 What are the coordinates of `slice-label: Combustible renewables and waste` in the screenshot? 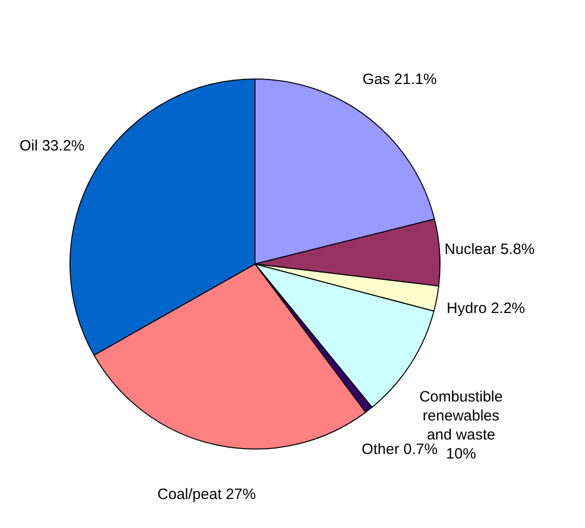 It's located at (461, 416).